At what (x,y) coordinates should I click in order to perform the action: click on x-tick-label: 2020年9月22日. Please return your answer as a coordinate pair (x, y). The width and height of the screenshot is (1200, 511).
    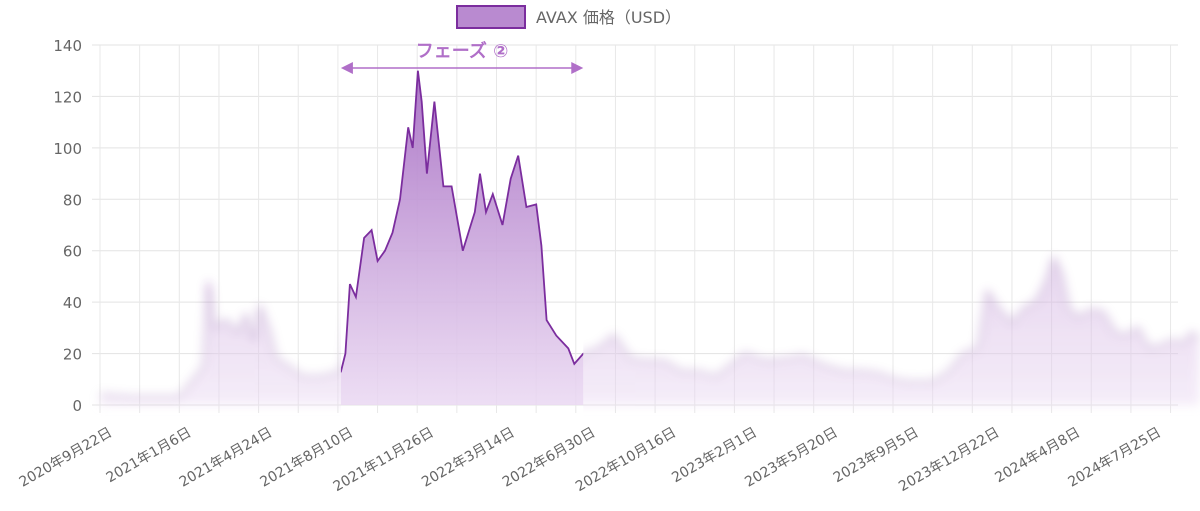
    Looking at the image, I should click on (66, 458).